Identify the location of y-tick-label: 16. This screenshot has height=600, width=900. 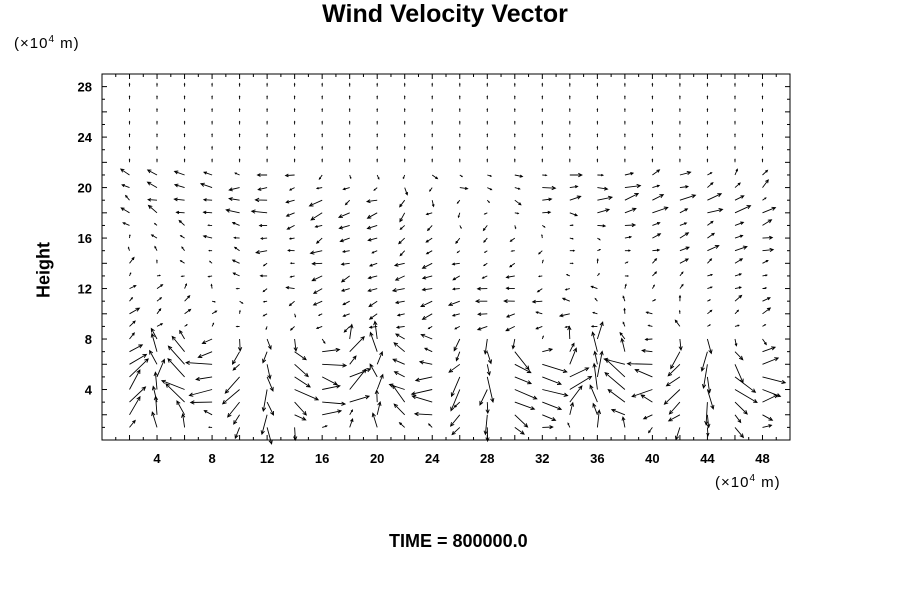
(85, 238).